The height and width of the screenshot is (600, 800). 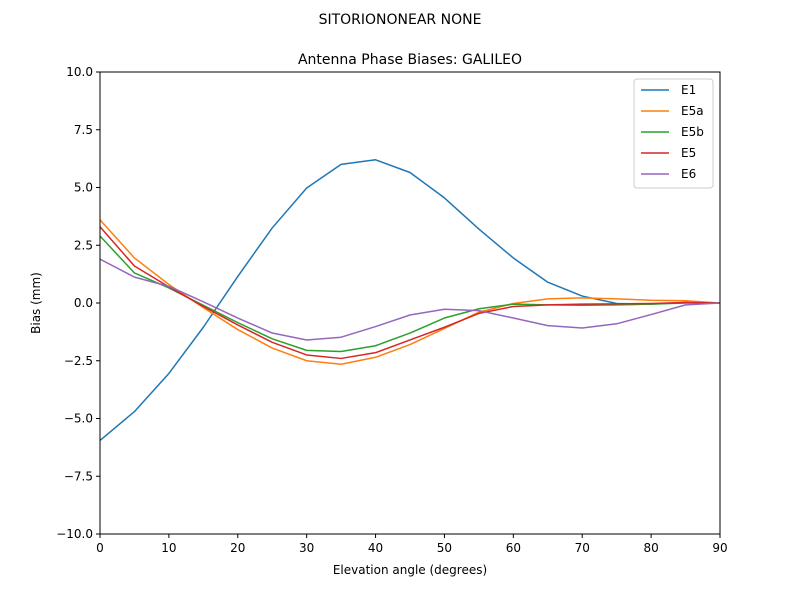 I want to click on y-tick-label: 10.0, so click(x=79, y=72).